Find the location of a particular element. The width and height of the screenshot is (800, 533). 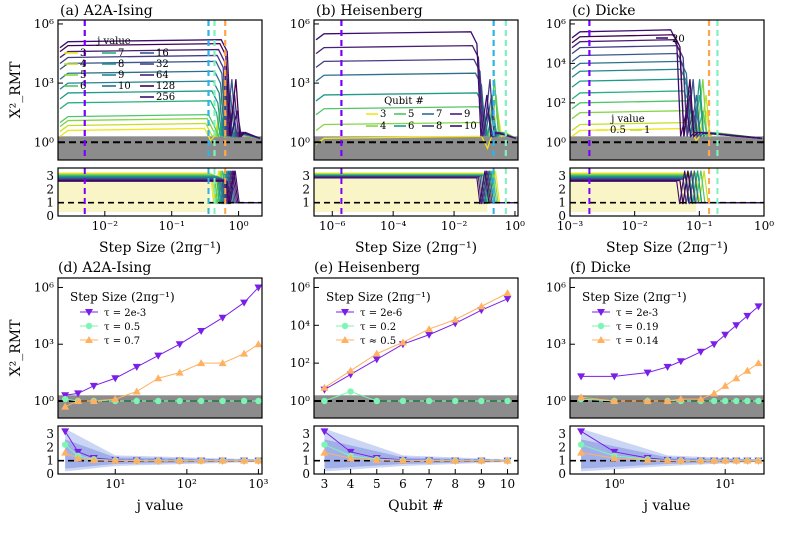

inset-shade is located at coordinates (401, 192).